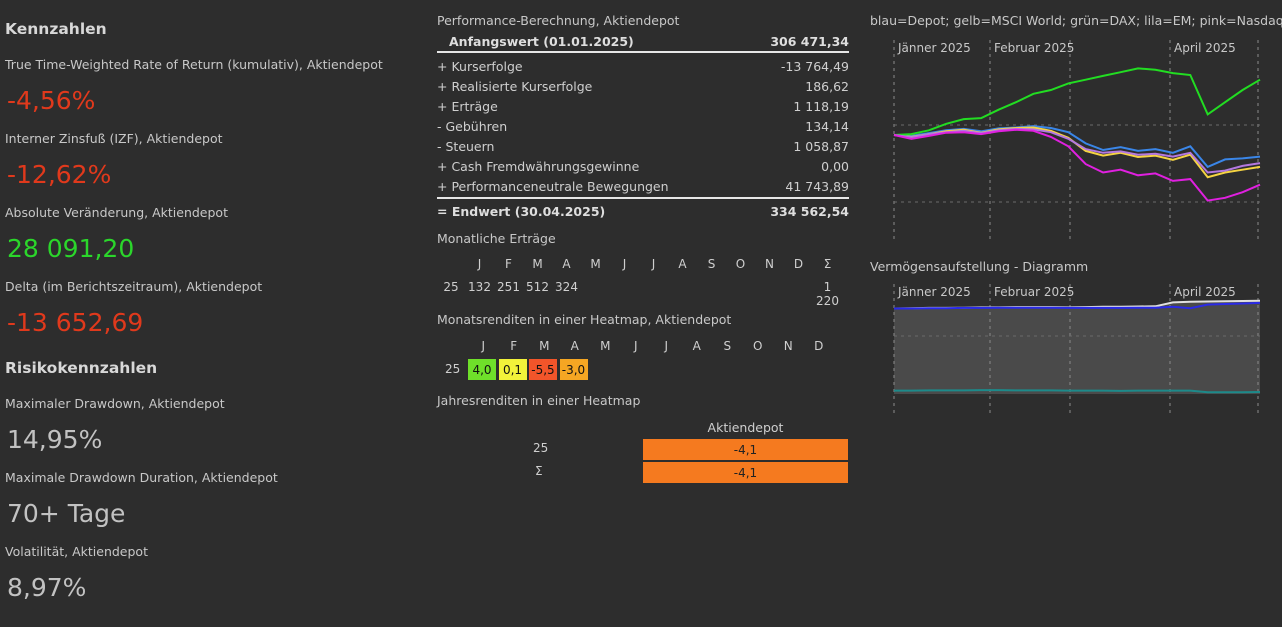 Image resolution: width=1282 pixels, height=627 pixels. What do you see at coordinates (758, 346) in the screenshot?
I see `heatmap-month-header: O` at bounding box center [758, 346].